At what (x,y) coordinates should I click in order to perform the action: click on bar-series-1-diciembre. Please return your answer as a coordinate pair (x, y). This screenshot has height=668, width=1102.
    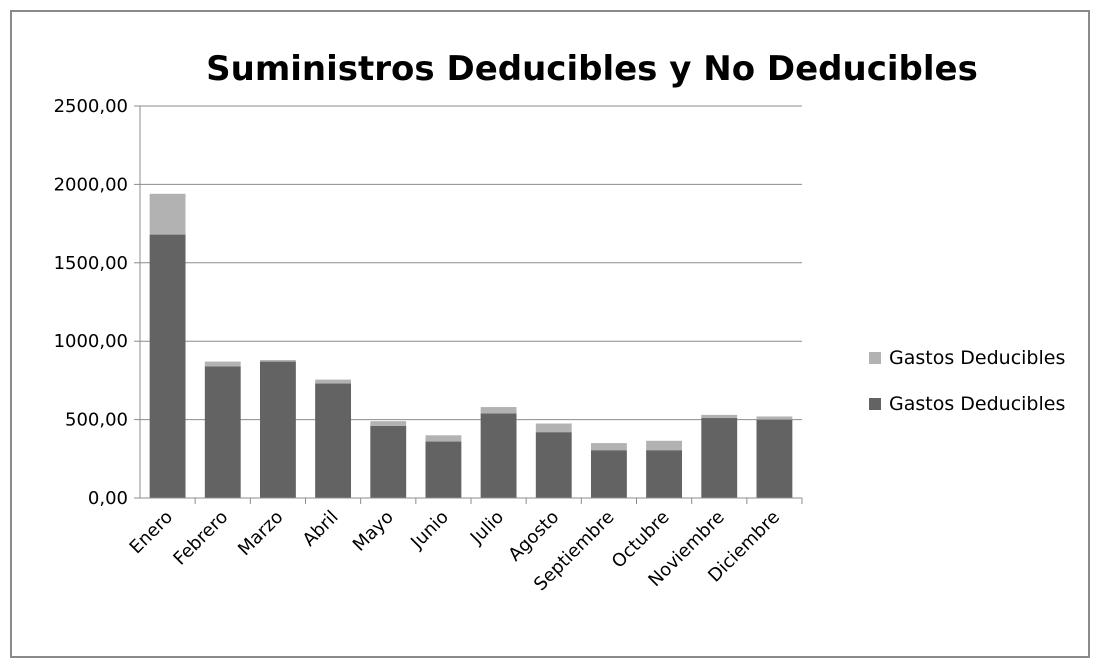
    Looking at the image, I should click on (774, 458).